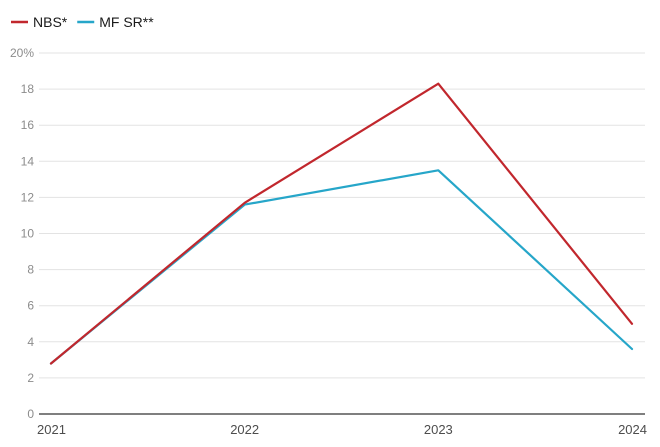  I want to click on legend-label: NBS*, so click(50, 22).